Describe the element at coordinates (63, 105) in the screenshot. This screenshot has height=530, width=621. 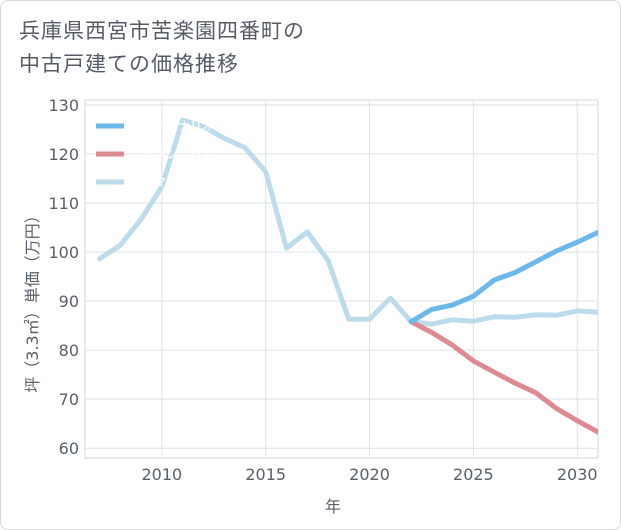
I see `y-tick-label: 130` at that location.